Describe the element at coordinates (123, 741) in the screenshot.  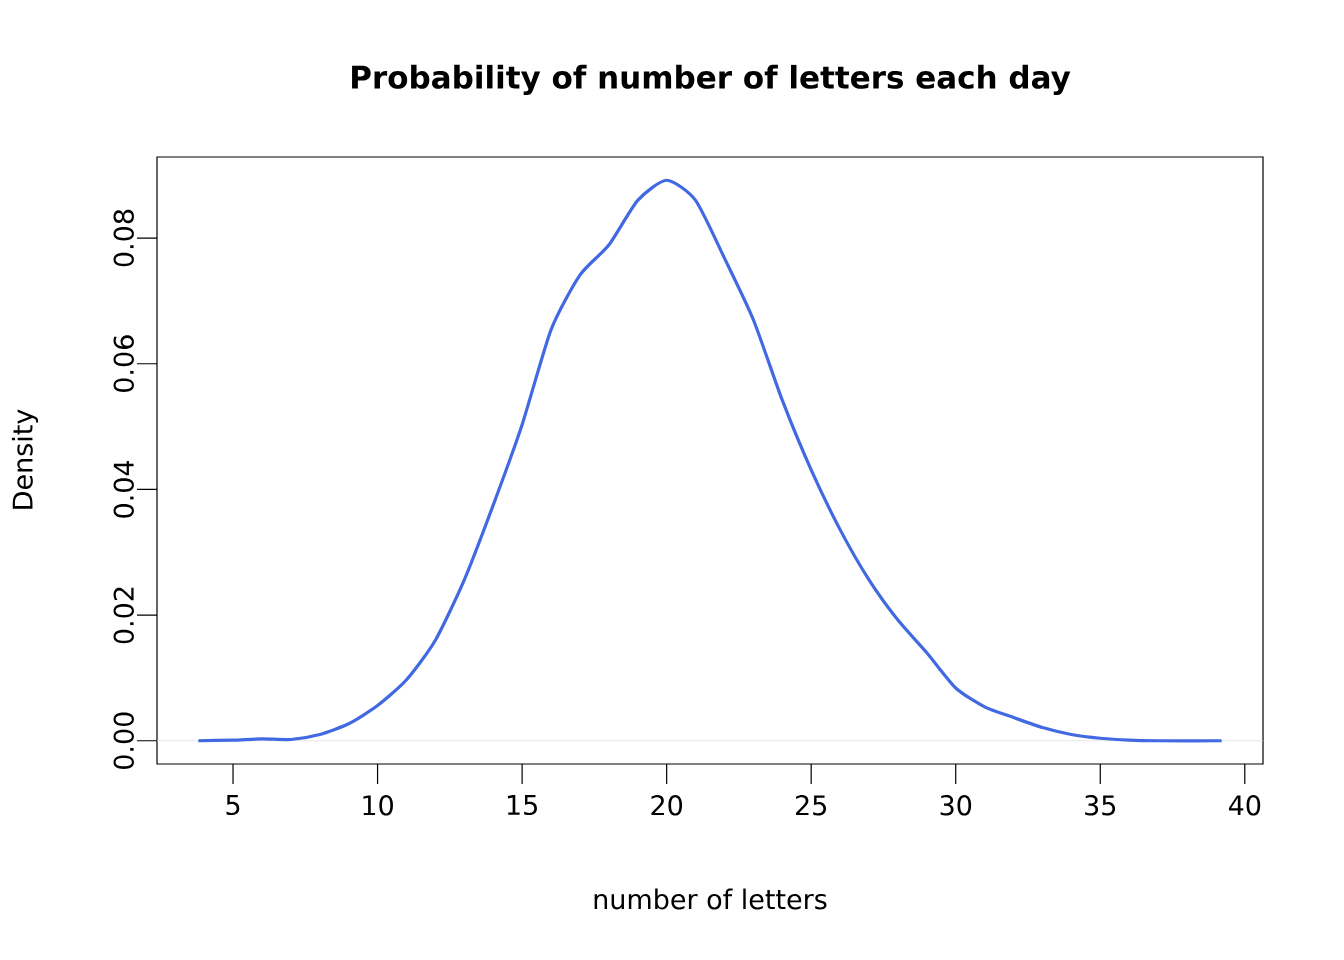
I see `y-tick-label: 0.00` at that location.